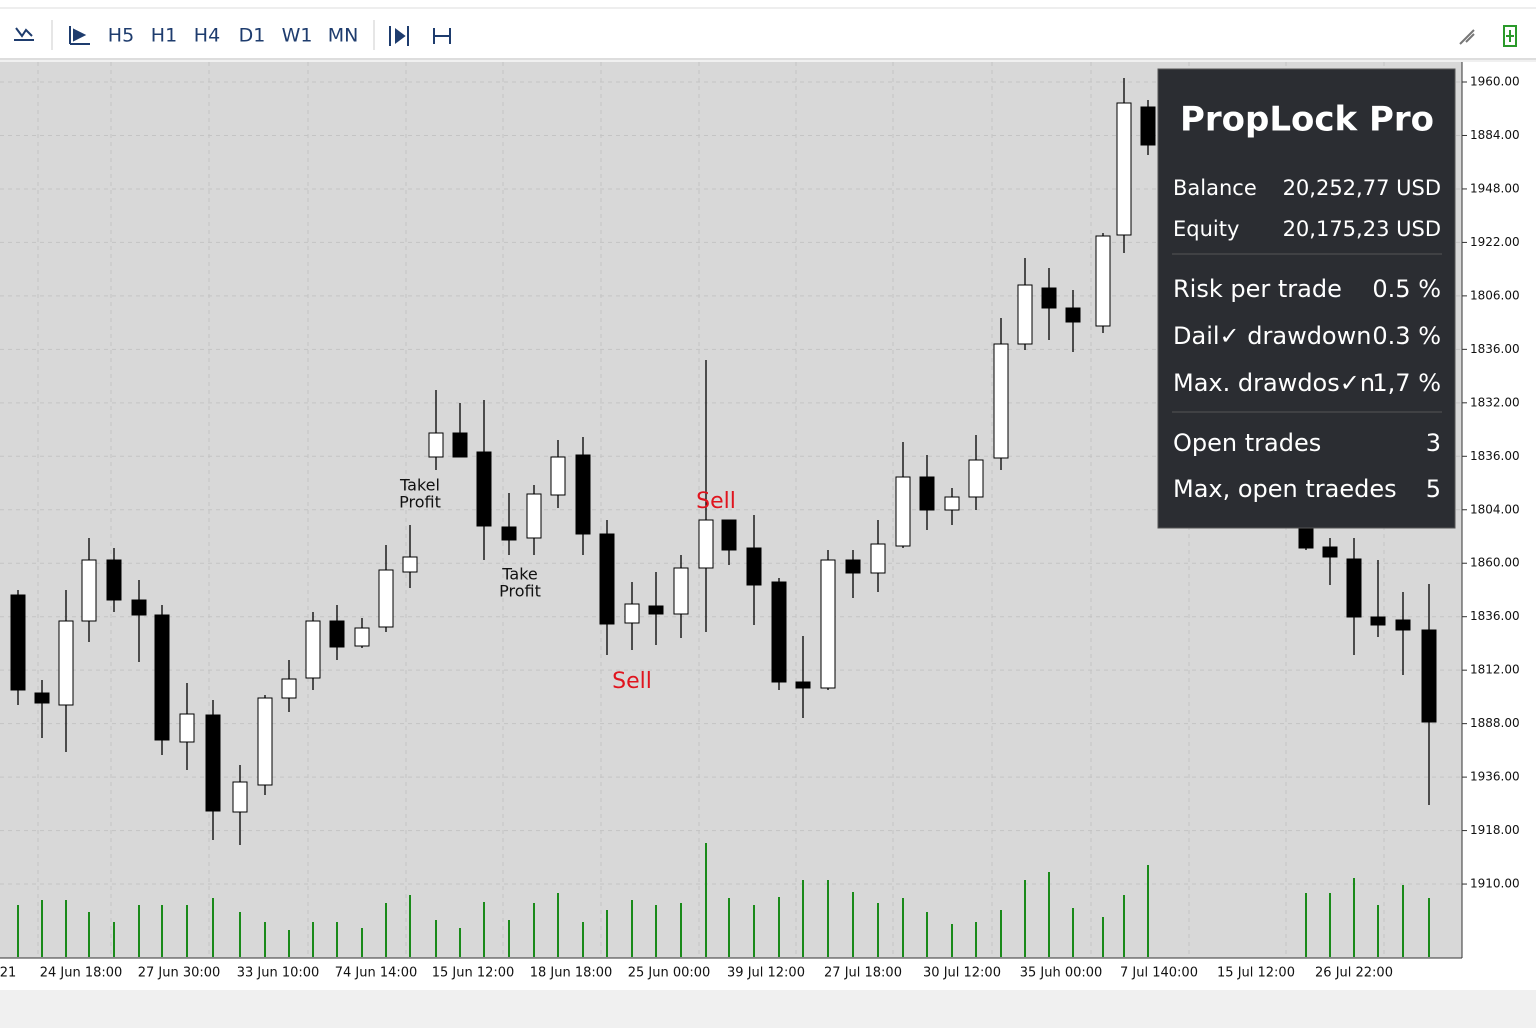  What do you see at coordinates (768, 30) in the screenshot?
I see `toolbar` at bounding box center [768, 30].